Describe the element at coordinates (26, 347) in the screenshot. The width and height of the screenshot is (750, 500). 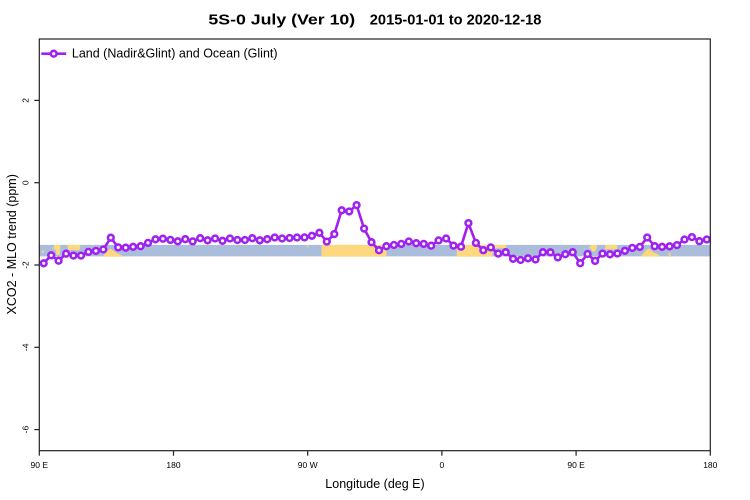
I see `svg-text: -4` at that location.